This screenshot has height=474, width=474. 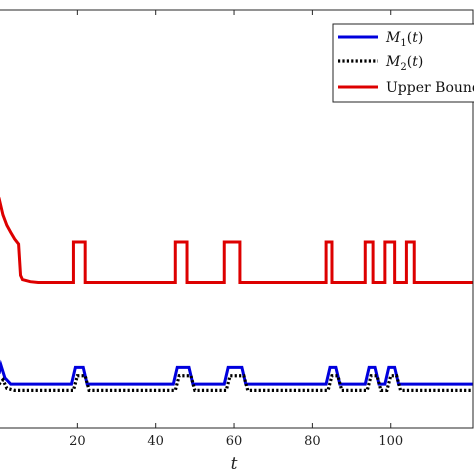 I want to click on legend: M1(t) M2(t) Upper Bound, so click(x=403, y=63).